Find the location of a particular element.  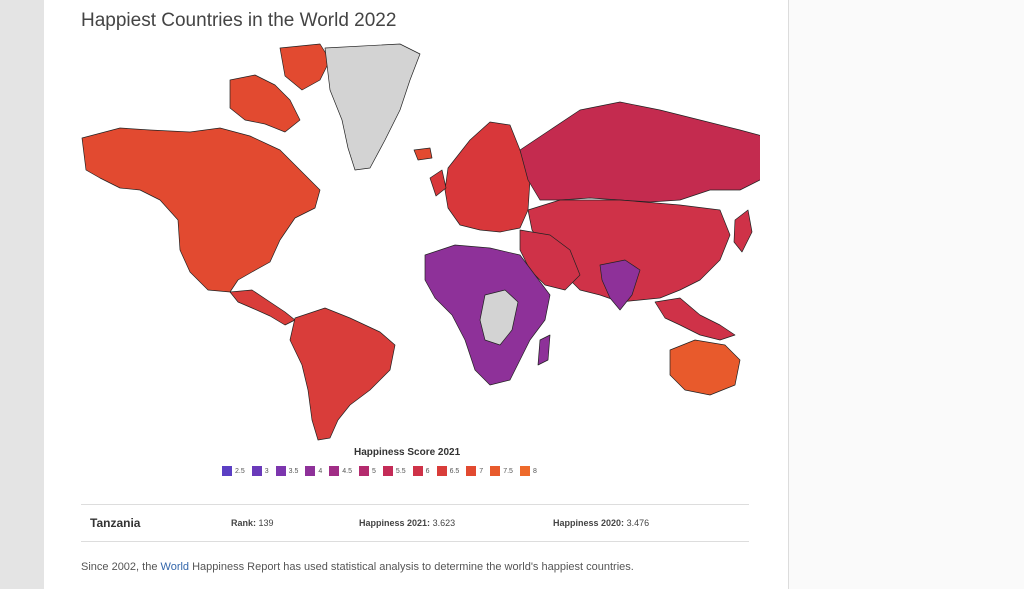

legend-item: 4 is located at coordinates (313, 471).